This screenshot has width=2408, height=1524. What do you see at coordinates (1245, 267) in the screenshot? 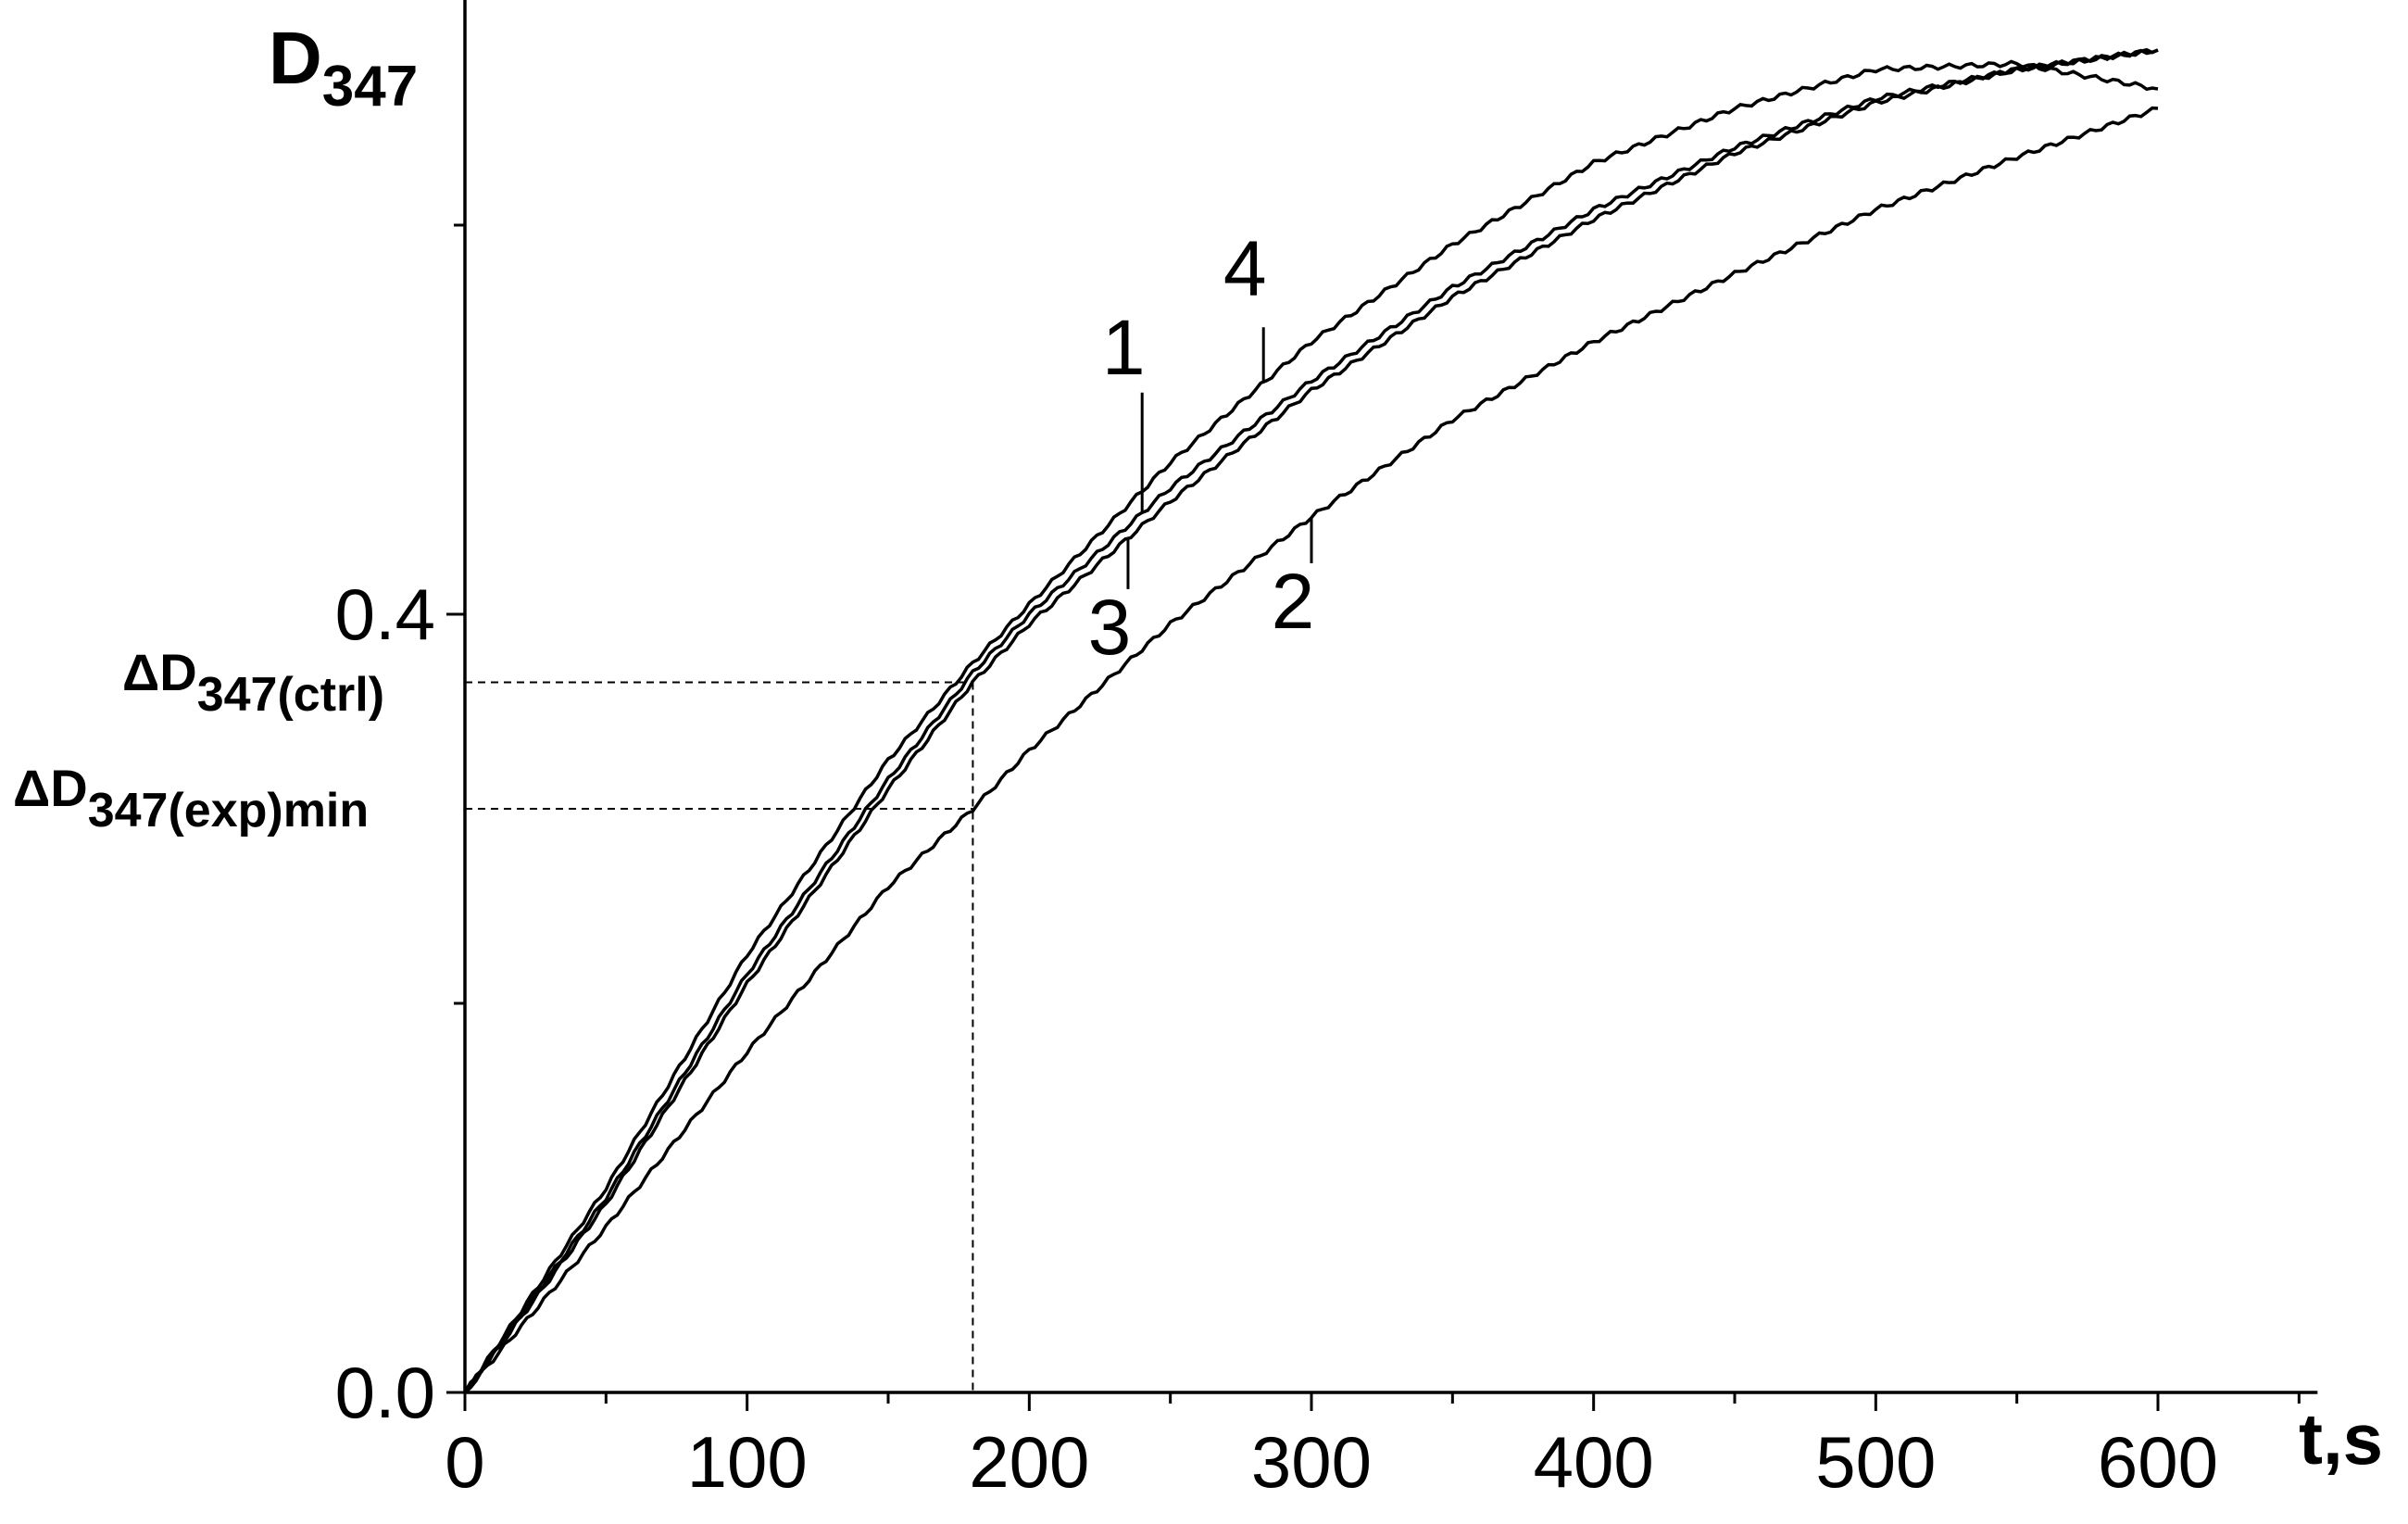
I see `curve-label-4: 4` at bounding box center [1245, 267].